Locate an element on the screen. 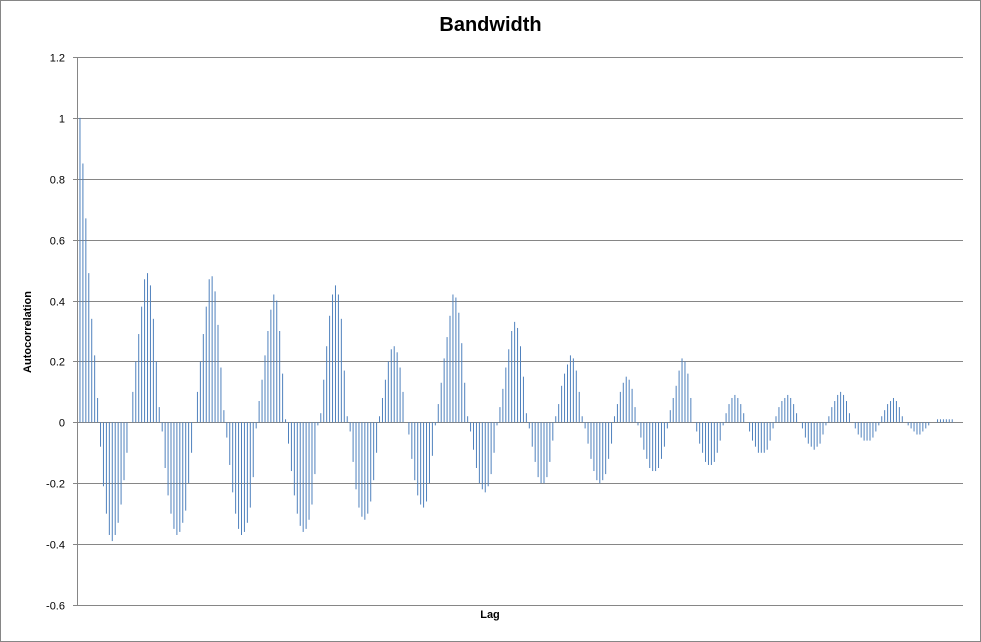  y-tick-label: 0.2 is located at coordinates (57, 363).